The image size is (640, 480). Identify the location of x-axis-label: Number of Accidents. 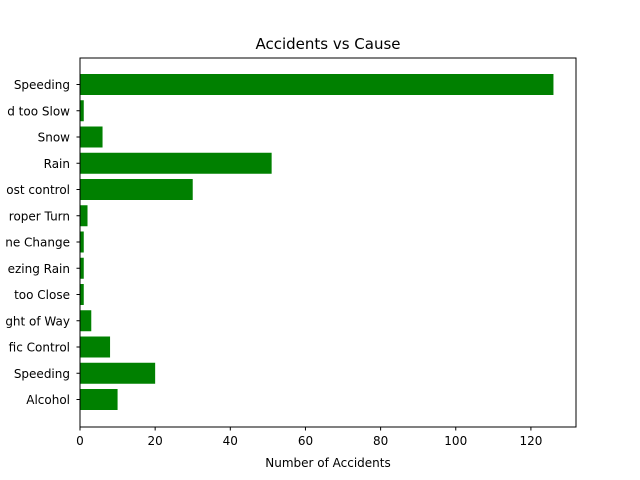
(328, 463).